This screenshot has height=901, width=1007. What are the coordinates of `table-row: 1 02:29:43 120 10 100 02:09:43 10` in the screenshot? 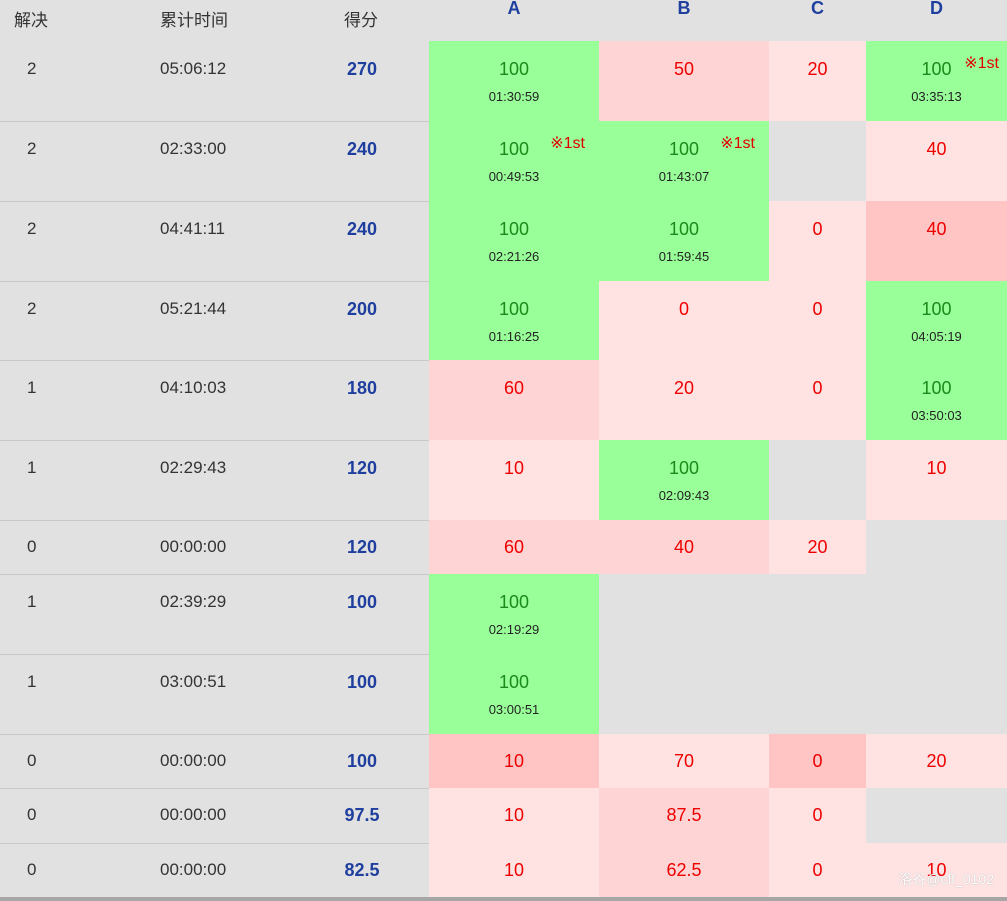 It's located at (503, 480).